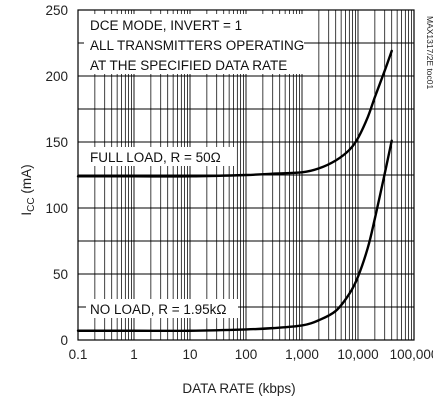 The image size is (433, 400). What do you see at coordinates (64, 340) in the screenshot?
I see `y-tick-label: 0` at bounding box center [64, 340].